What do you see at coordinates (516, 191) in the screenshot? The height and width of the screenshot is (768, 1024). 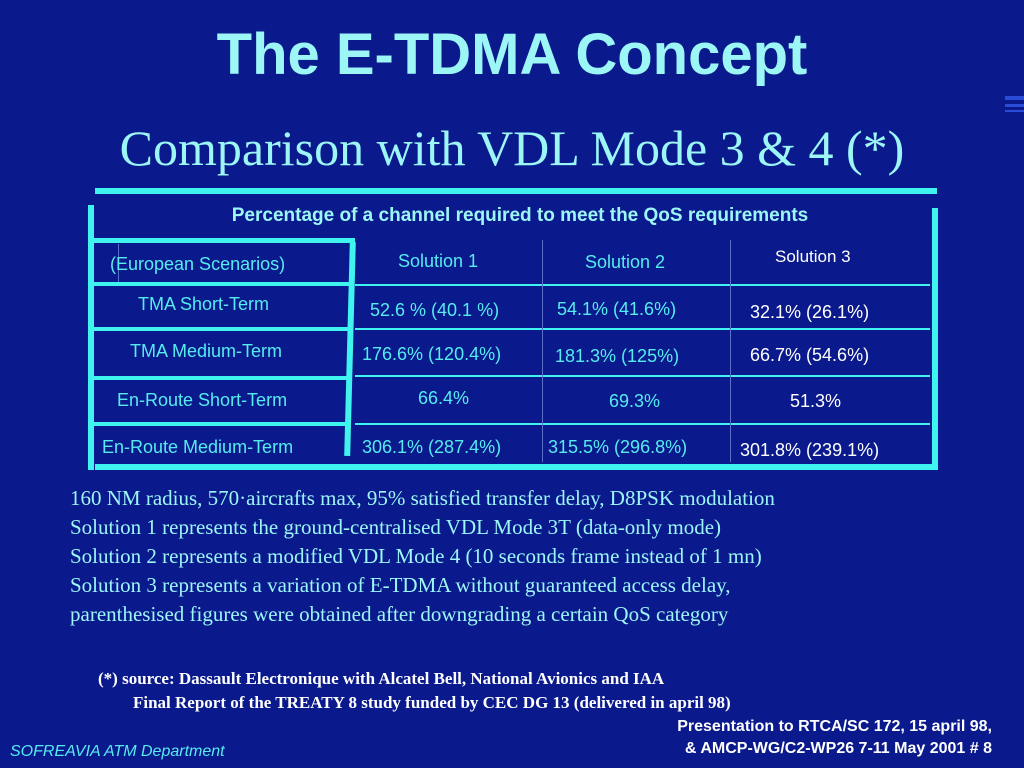 I see `table-top-border` at bounding box center [516, 191].